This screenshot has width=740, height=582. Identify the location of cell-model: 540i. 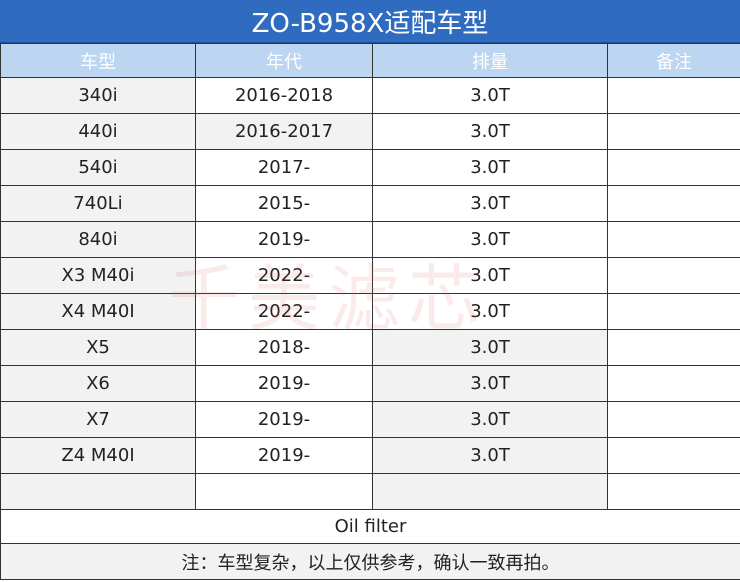
(98, 167).